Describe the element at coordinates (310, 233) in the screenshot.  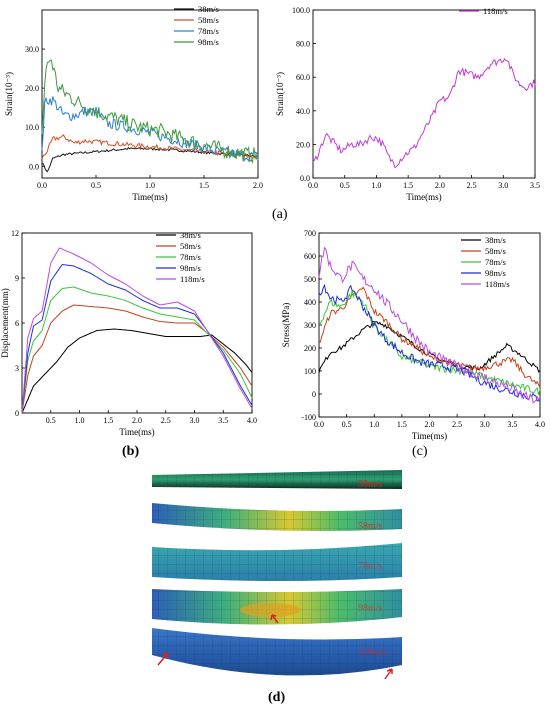
I see `y-tick-label: 700` at that location.